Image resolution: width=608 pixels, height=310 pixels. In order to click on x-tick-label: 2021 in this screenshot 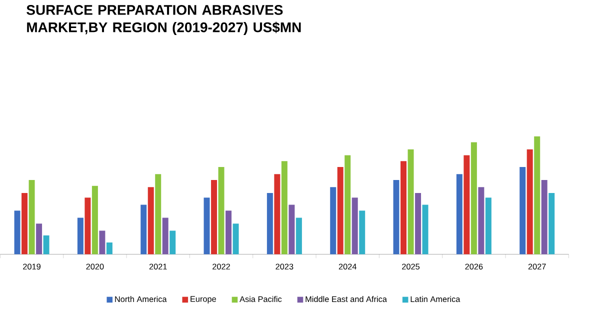, I will do `click(158, 267)`.